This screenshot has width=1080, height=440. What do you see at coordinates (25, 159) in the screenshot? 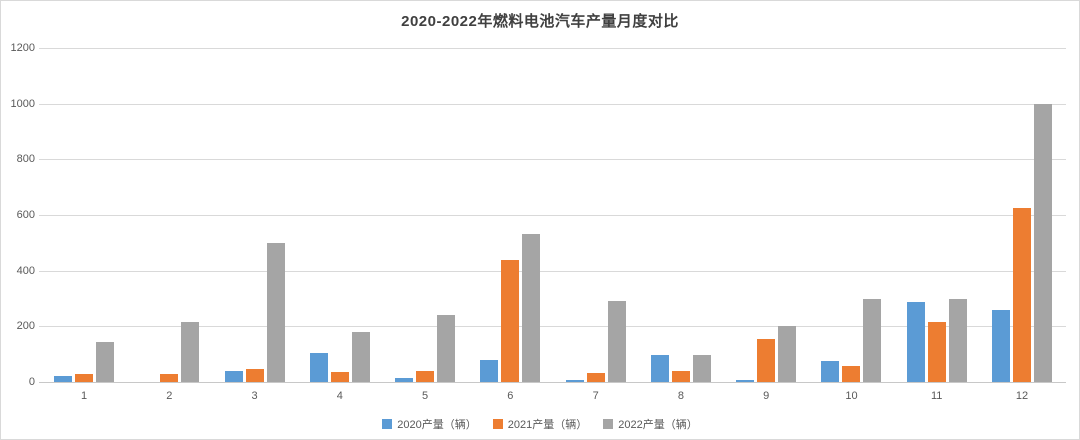
I see `y-axis-tick-label: 800` at bounding box center [25, 159].